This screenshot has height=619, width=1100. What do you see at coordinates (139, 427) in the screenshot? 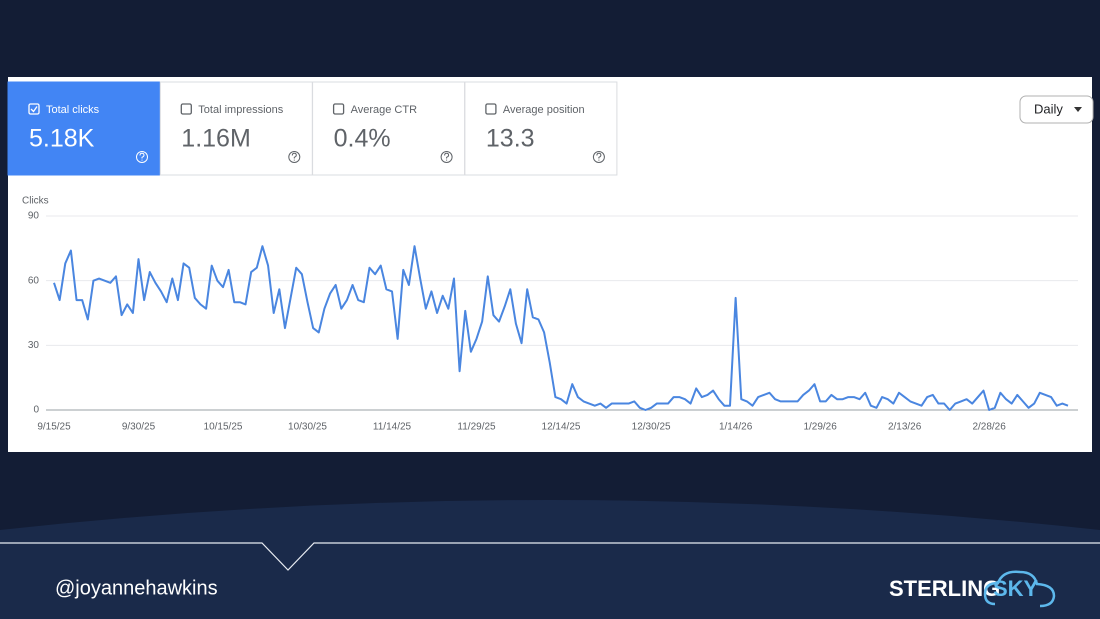
I see `x-tick-label: 9/30/25` at bounding box center [139, 427].